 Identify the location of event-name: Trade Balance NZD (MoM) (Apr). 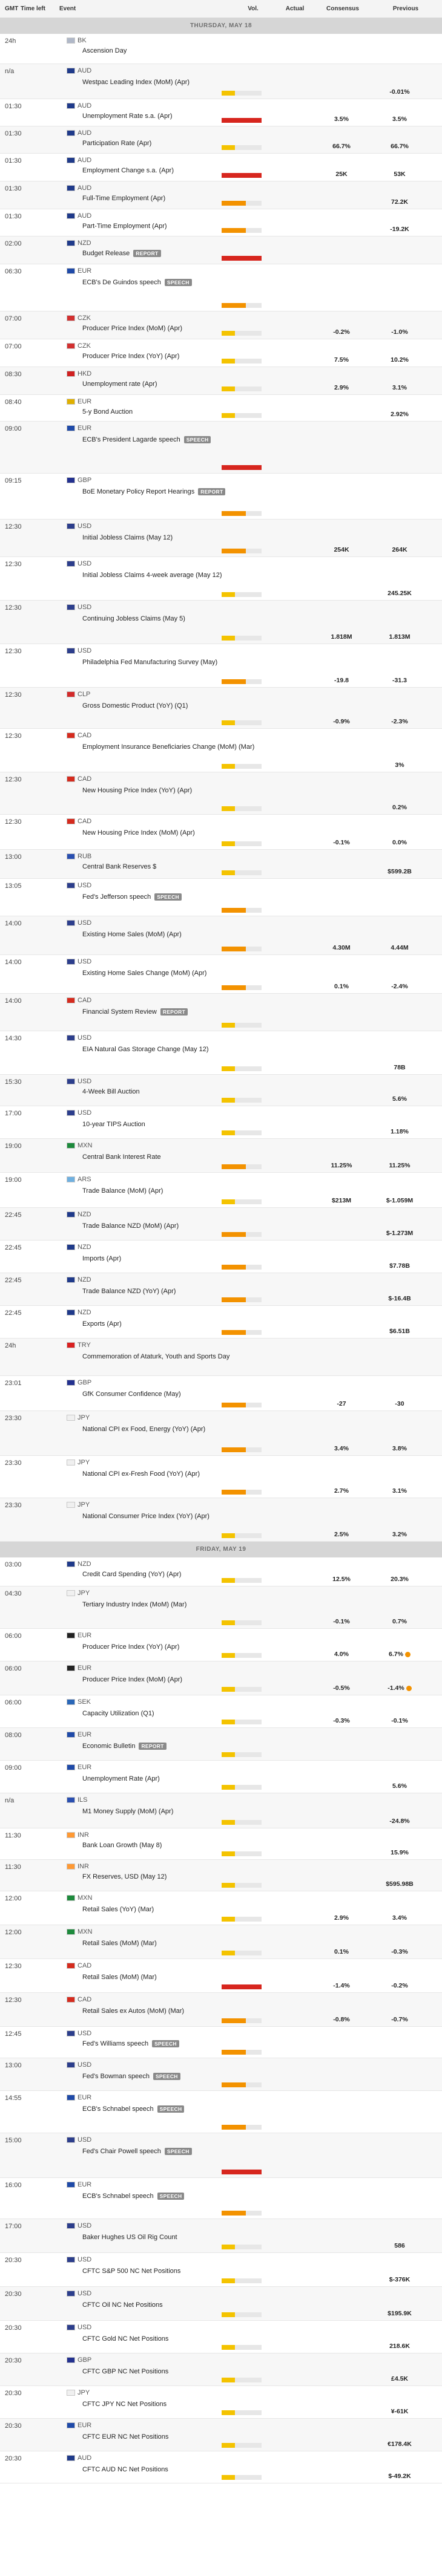
(130, 1226).